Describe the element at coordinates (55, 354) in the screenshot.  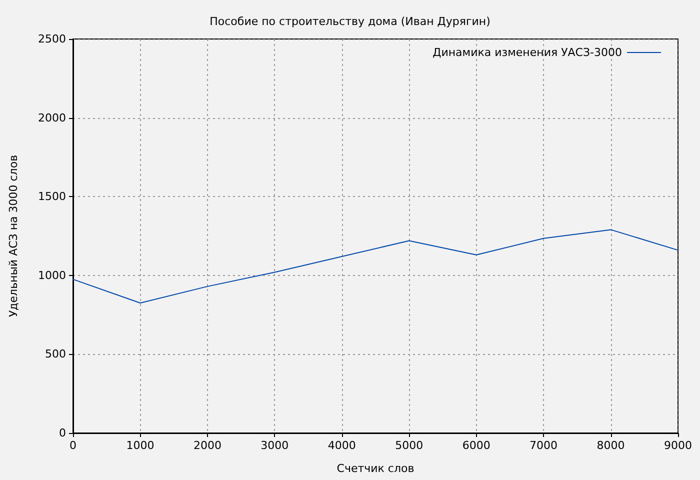
I see `y-tick-label: 500` at that location.